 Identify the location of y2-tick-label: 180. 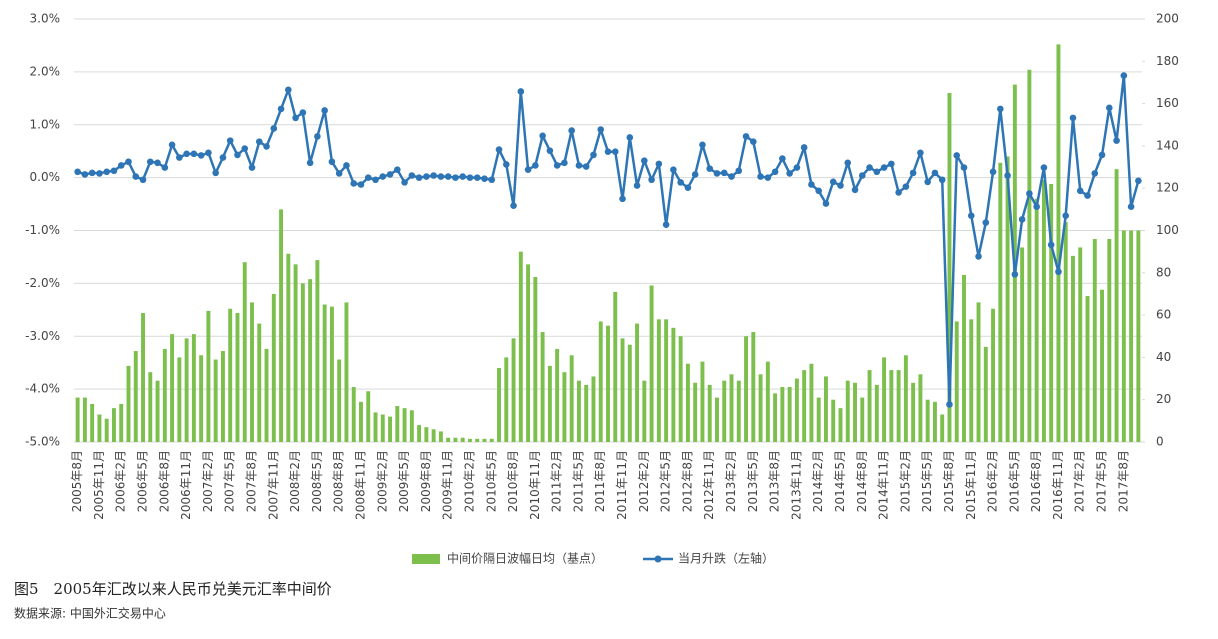
(1167, 61).